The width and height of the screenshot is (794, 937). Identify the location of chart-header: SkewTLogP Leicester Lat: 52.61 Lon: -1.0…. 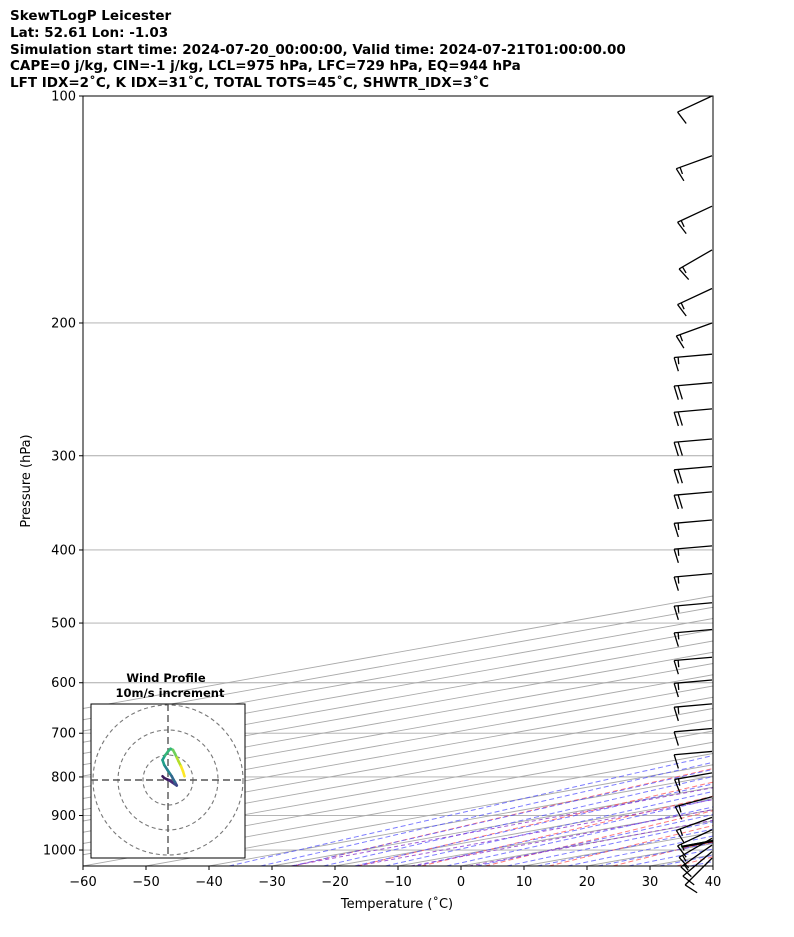
(318, 50).